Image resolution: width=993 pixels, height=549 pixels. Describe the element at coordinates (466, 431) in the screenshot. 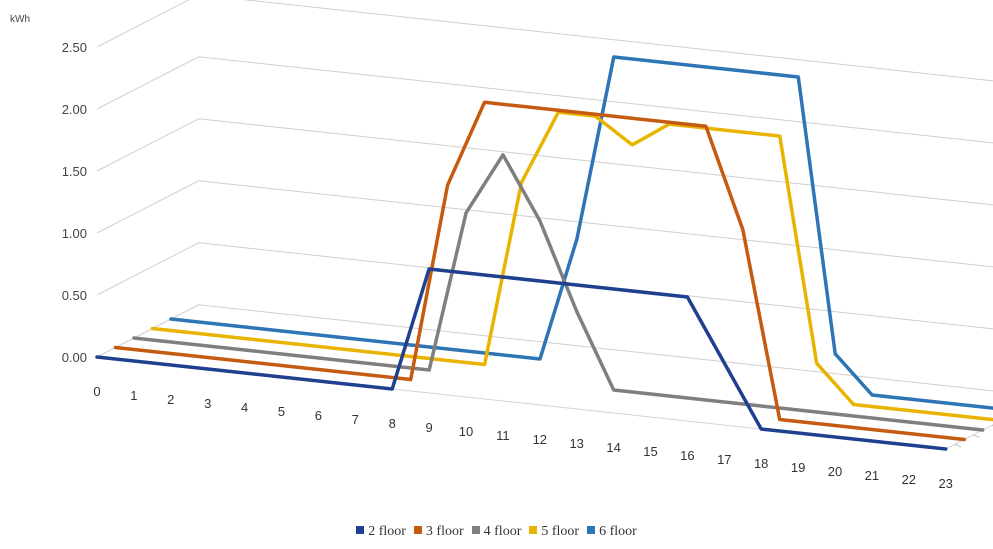

I see `x-tick-label: 10` at that location.